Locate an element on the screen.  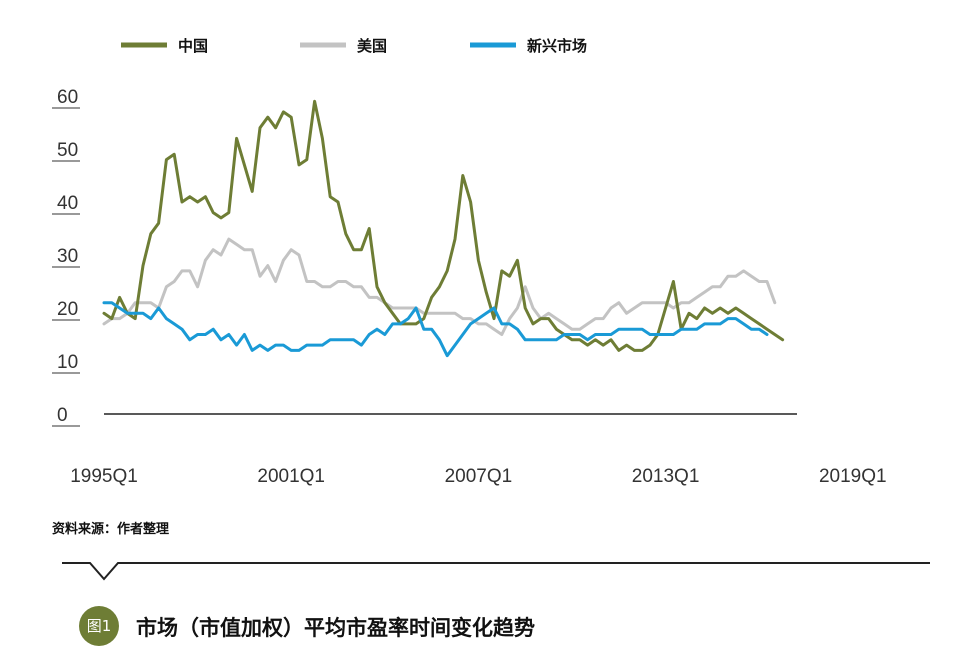
x-tick-label: 2001Q1 is located at coordinates (291, 476).